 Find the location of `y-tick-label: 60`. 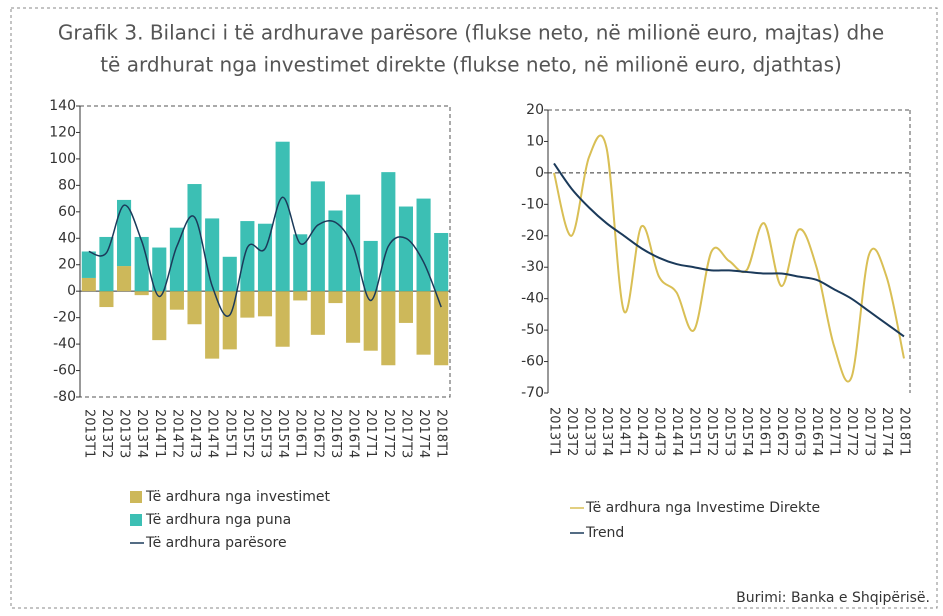

y-tick-label: 60 is located at coordinates (67, 212).